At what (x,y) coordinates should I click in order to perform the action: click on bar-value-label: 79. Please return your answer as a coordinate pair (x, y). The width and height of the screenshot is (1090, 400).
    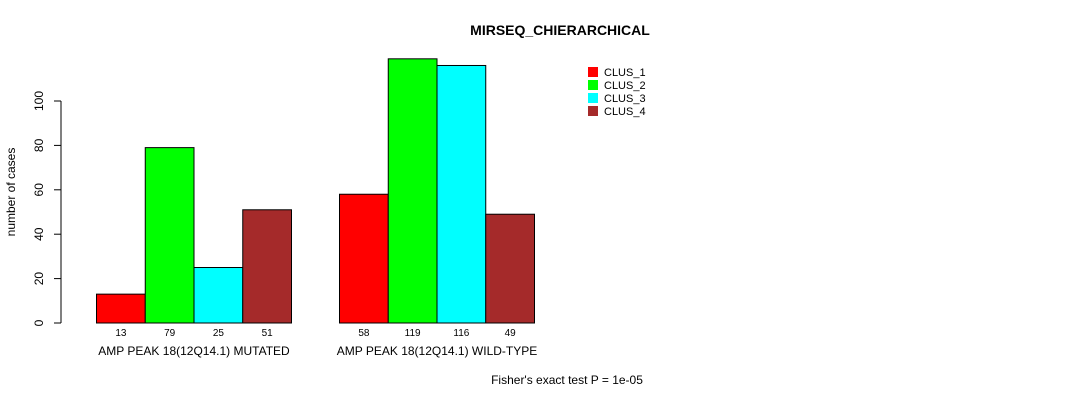
    Looking at the image, I should click on (170, 333).